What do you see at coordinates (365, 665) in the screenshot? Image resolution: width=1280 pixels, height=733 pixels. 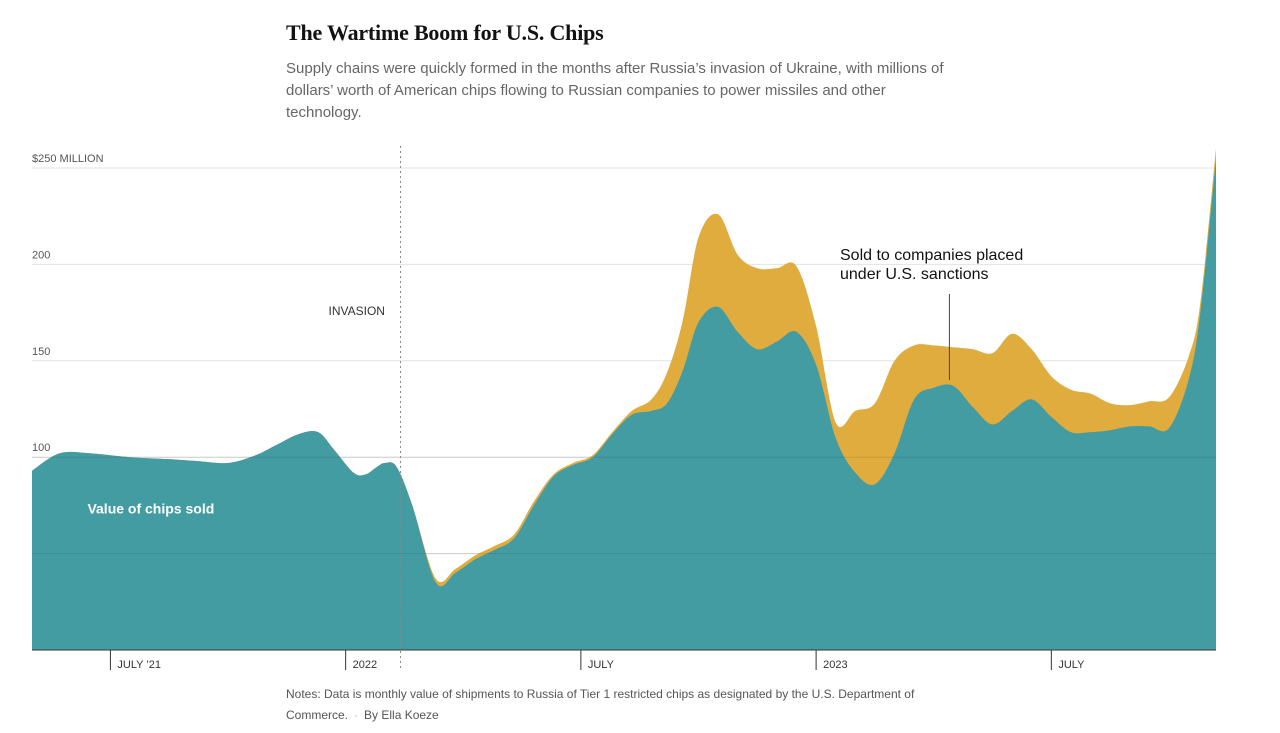 I see `x-tick-label: 2022` at bounding box center [365, 665].